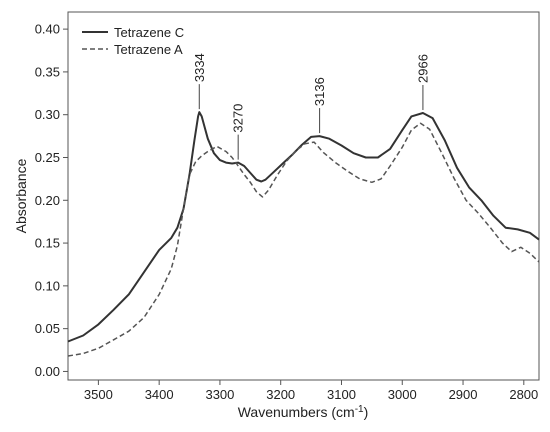  What do you see at coordinates (463, 394) in the screenshot?
I see `x-tick-label: 2900` at bounding box center [463, 394].